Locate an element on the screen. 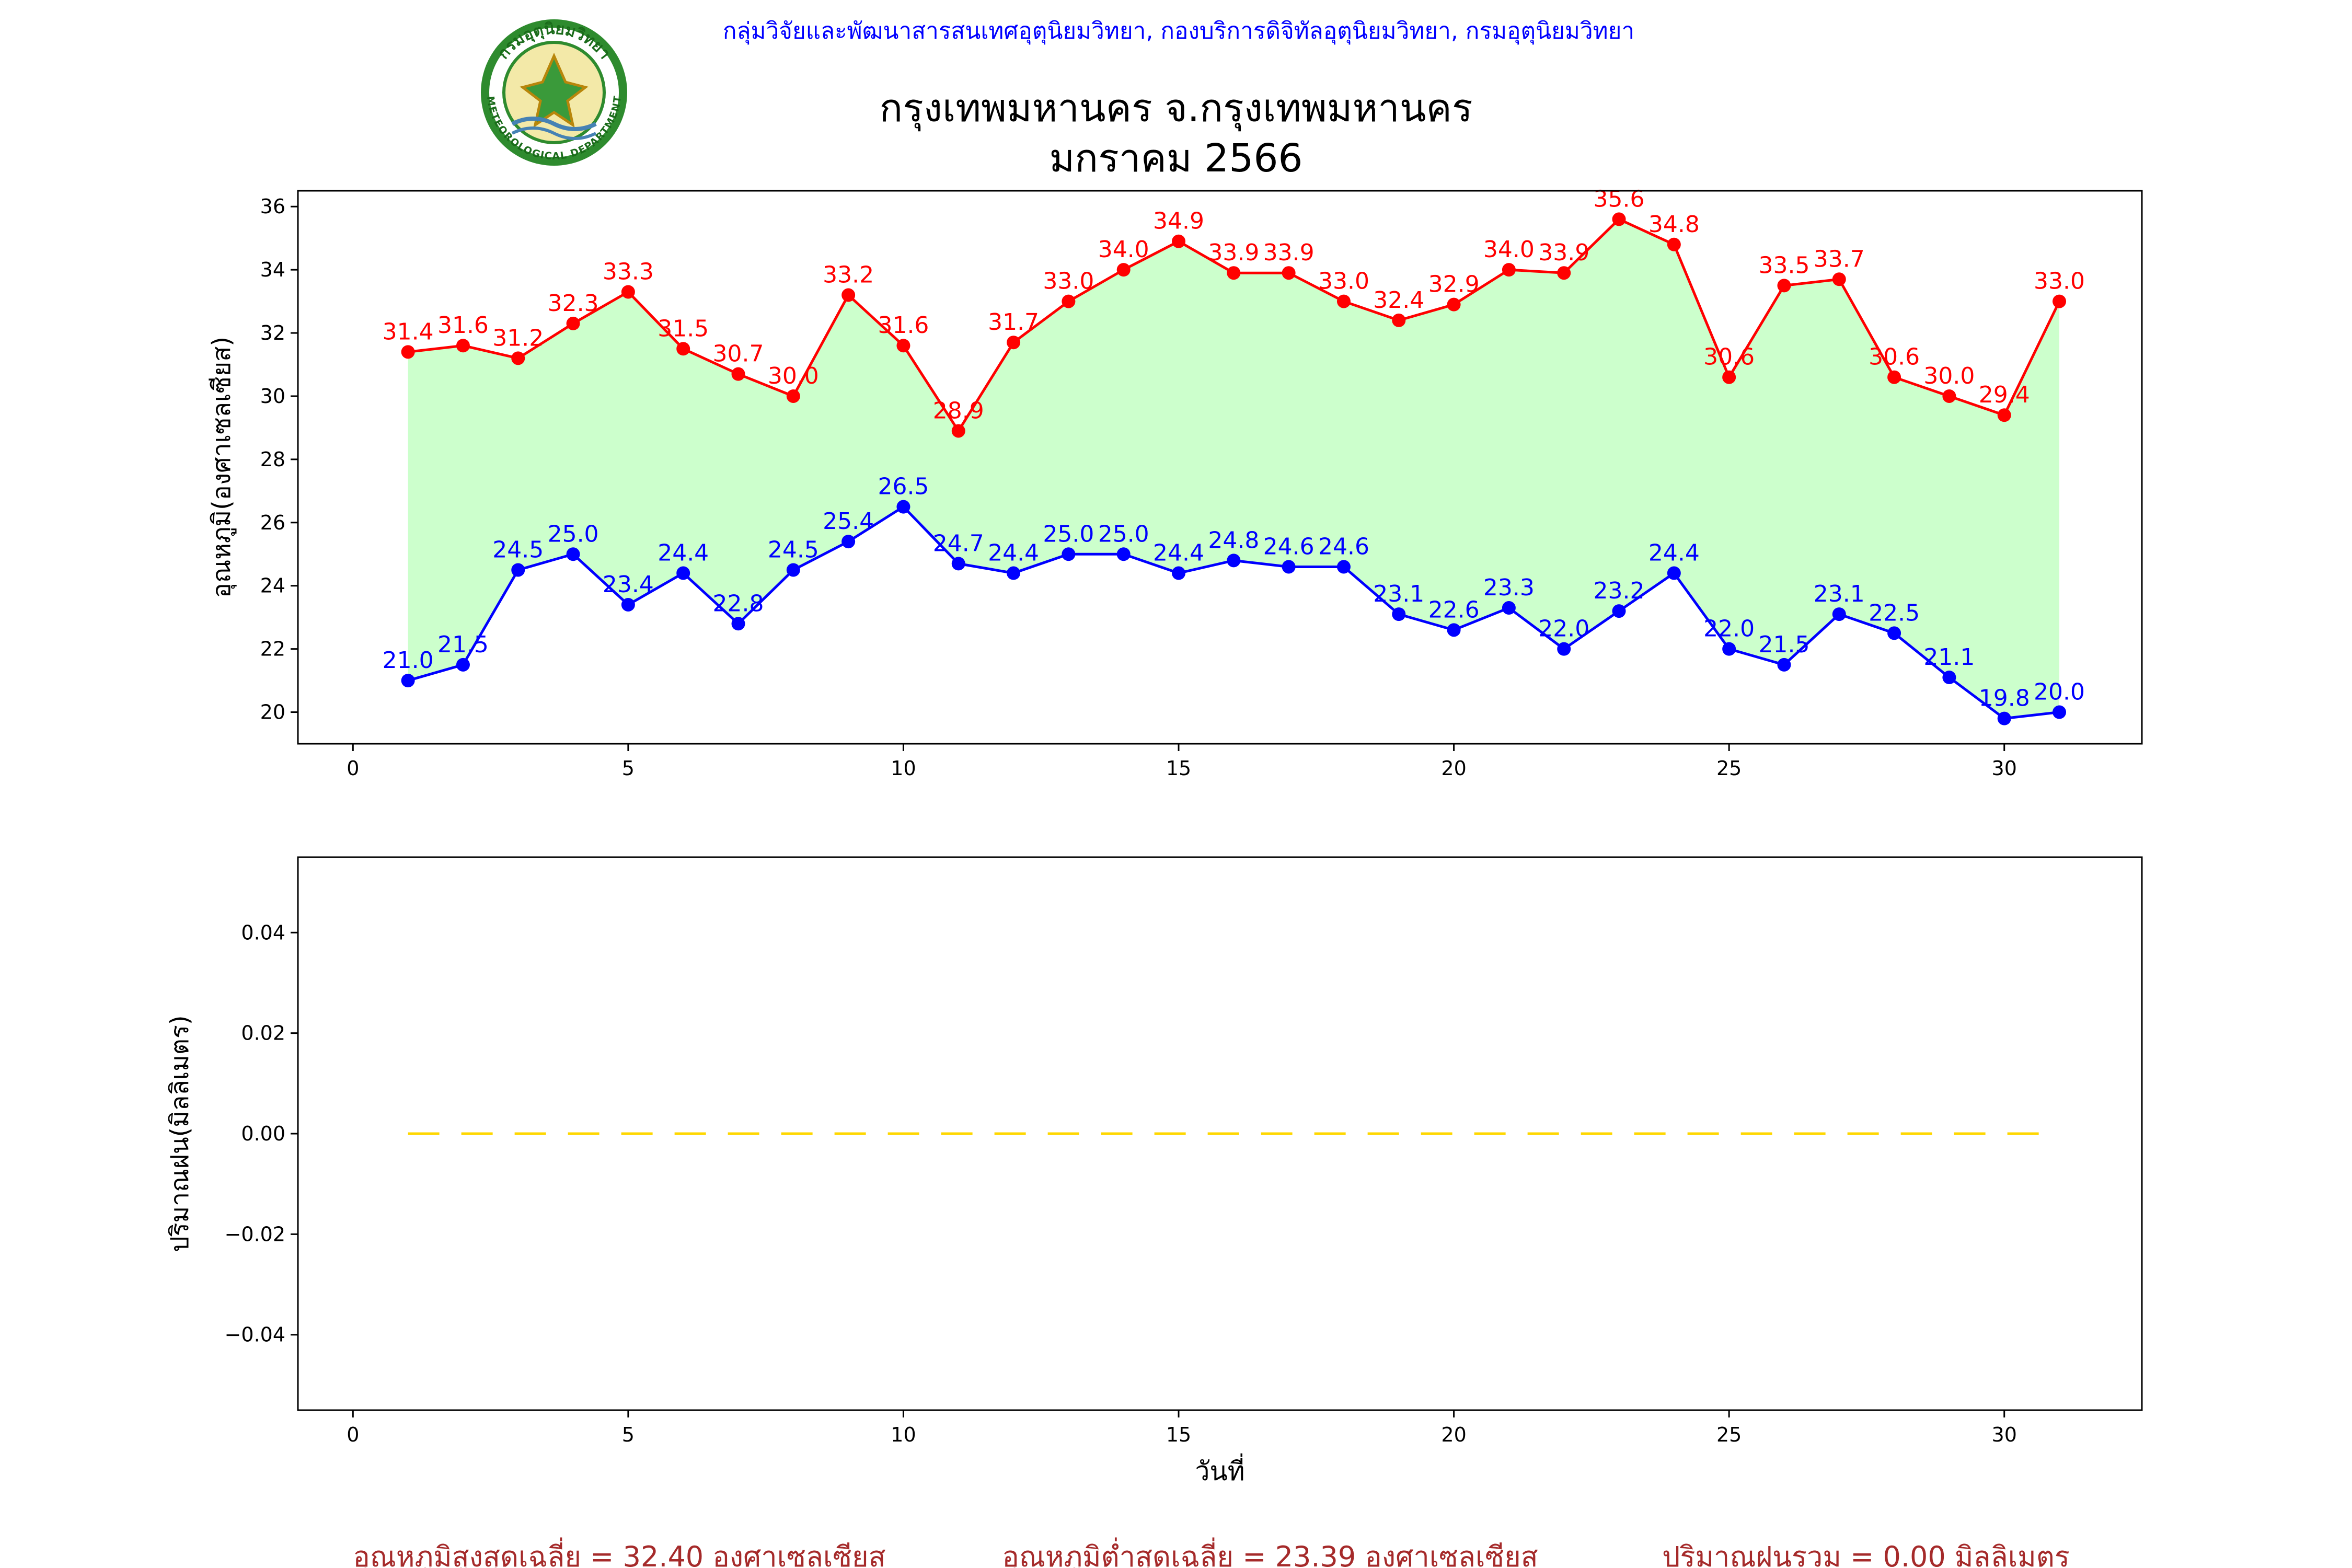 The height and width of the screenshot is (1568, 2352). max-temp-label: 33.3 is located at coordinates (628, 271).